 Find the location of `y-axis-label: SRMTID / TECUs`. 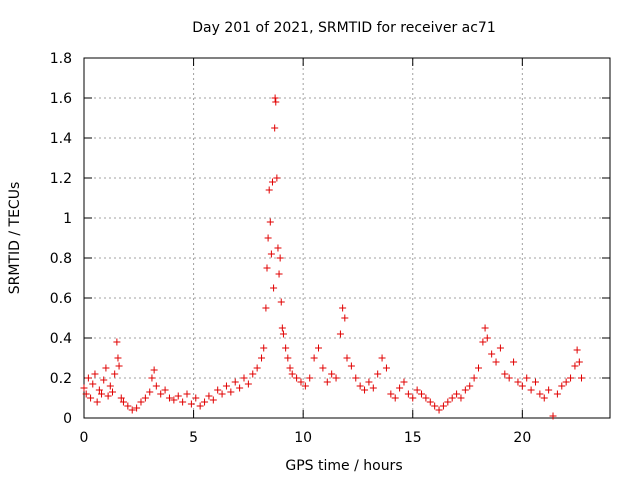

y-axis-label: SRMTID / TECUs is located at coordinates (15, 238).